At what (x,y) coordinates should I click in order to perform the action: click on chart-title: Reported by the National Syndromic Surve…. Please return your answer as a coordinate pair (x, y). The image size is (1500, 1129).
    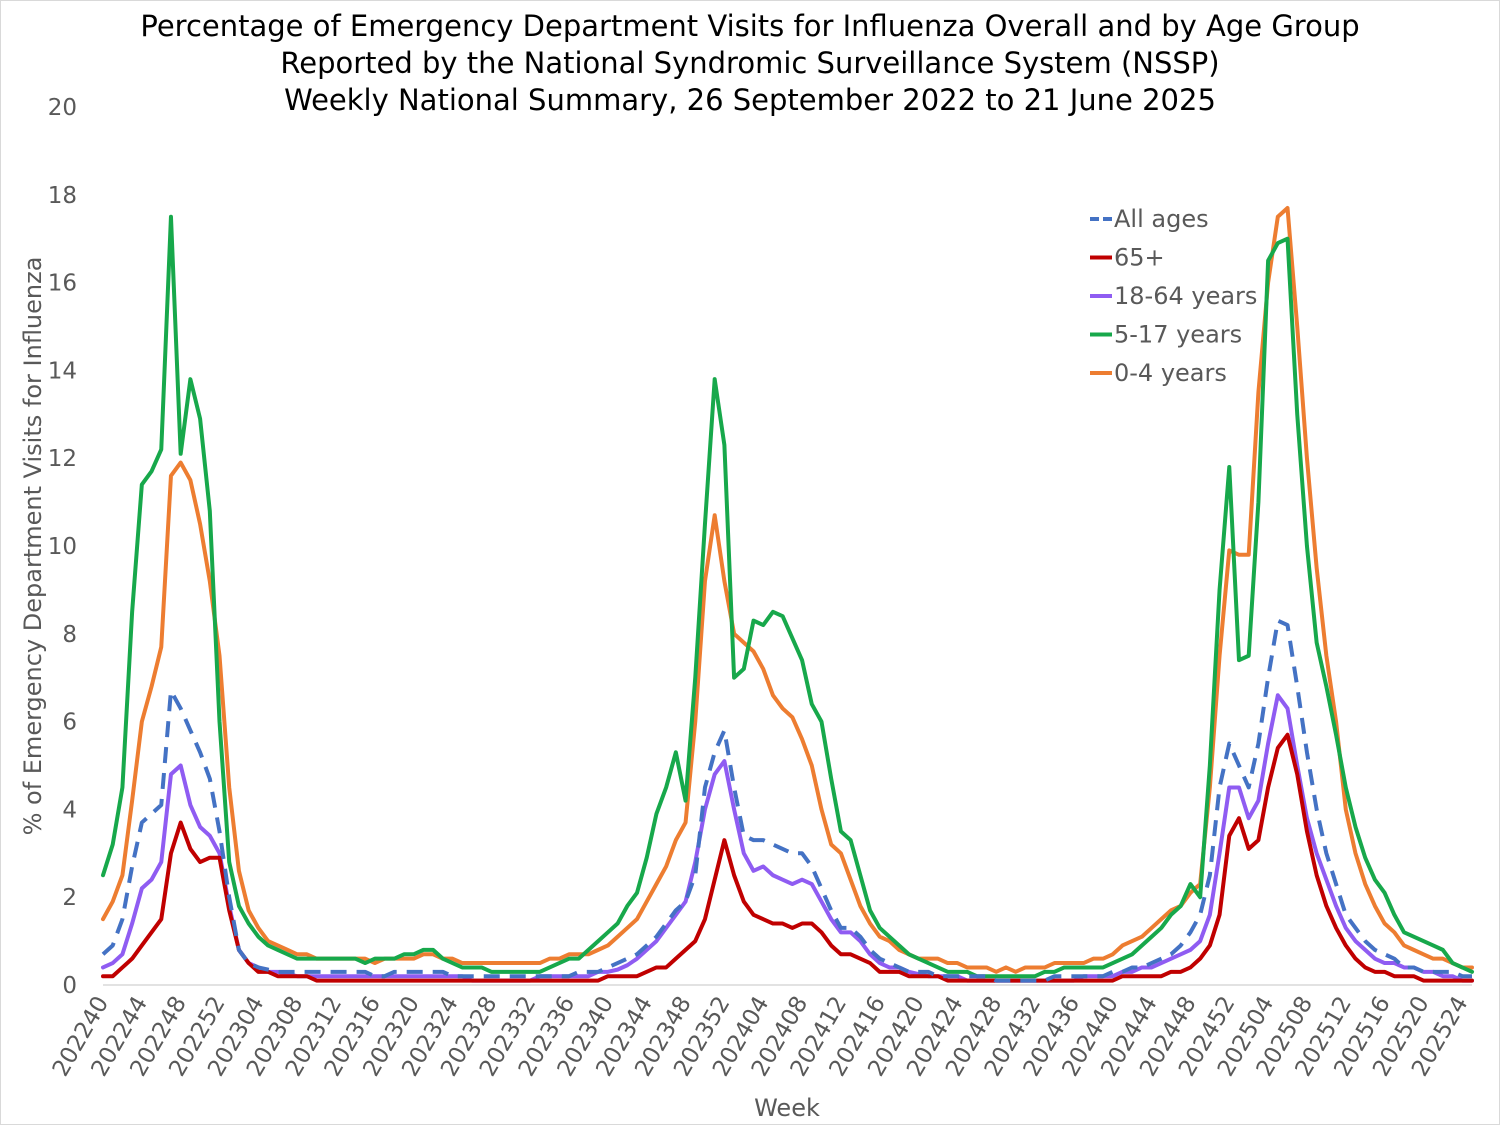
    Looking at the image, I should click on (749, 63).